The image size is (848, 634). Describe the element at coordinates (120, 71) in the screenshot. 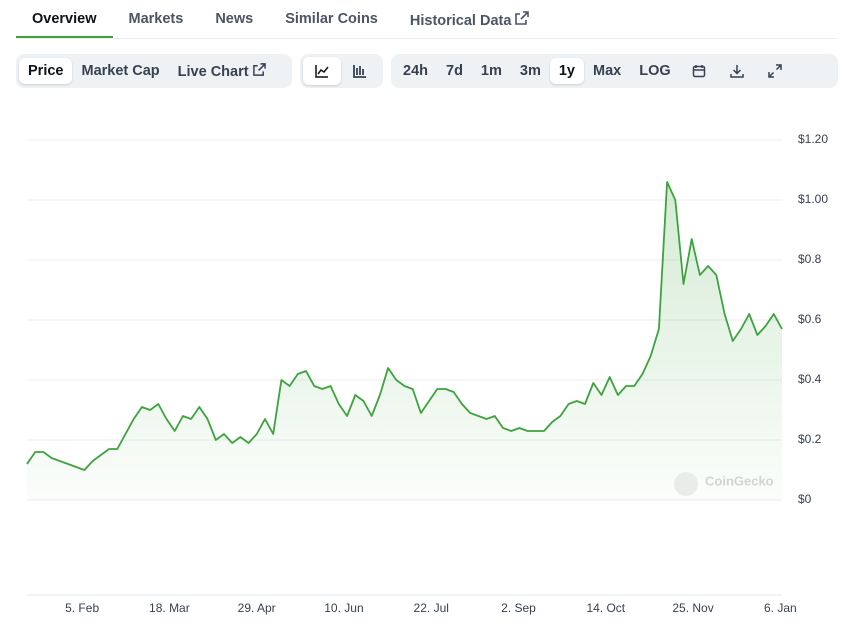

I see `button: Market Cap` at that location.